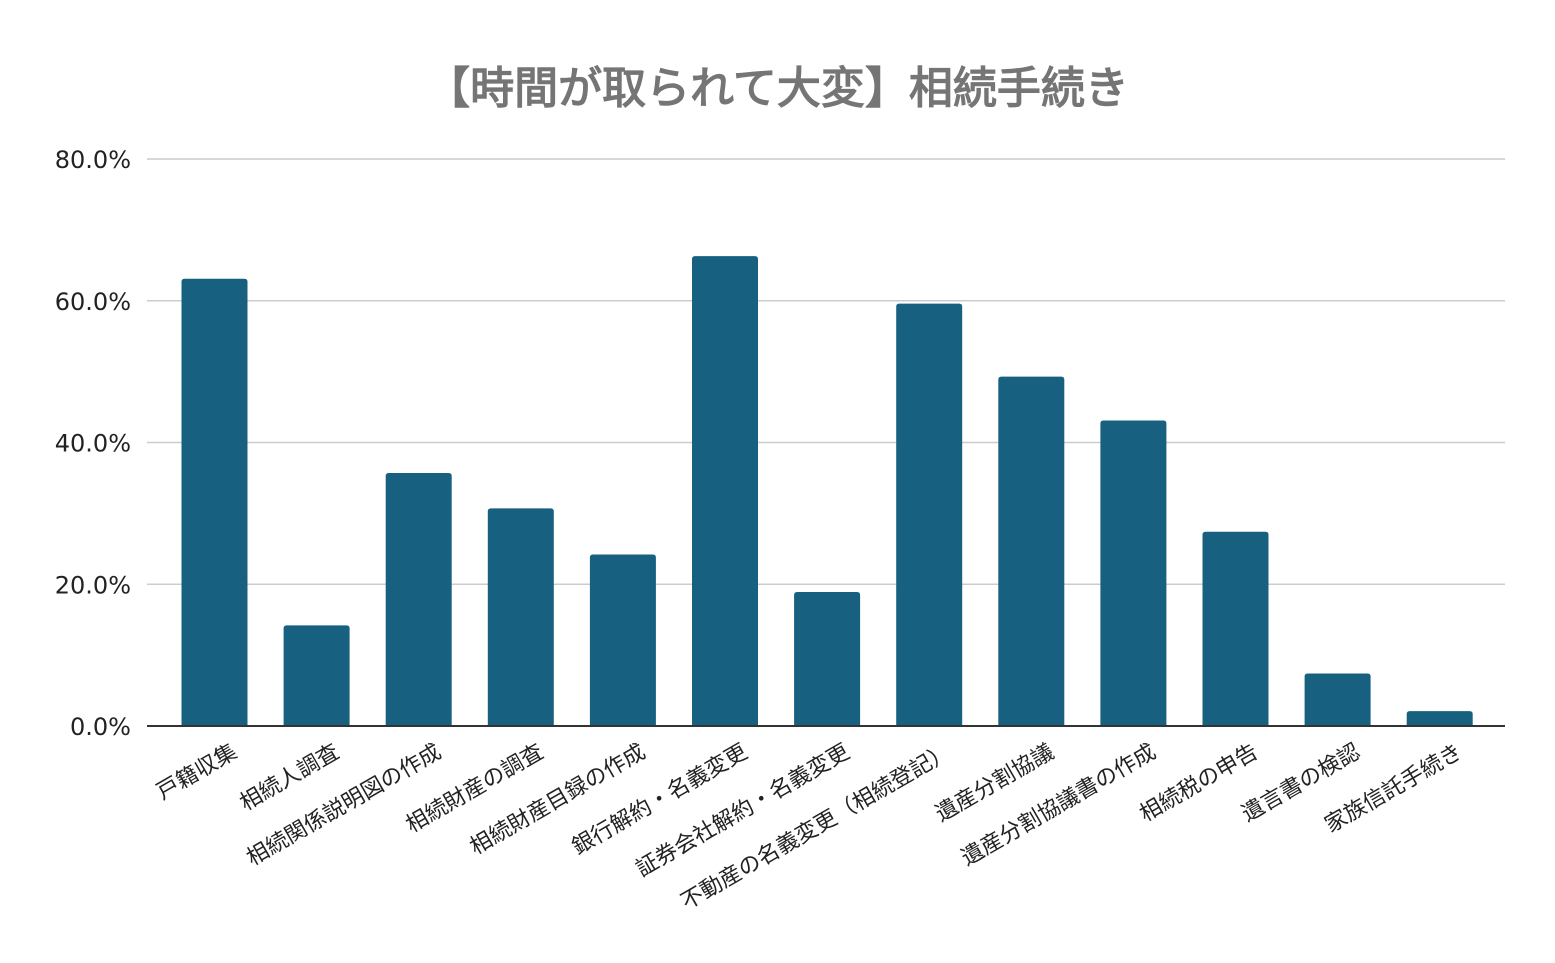  What do you see at coordinates (558, 800) in the screenshot?
I see `x-category-label: 相続財産目録の作成` at bounding box center [558, 800].